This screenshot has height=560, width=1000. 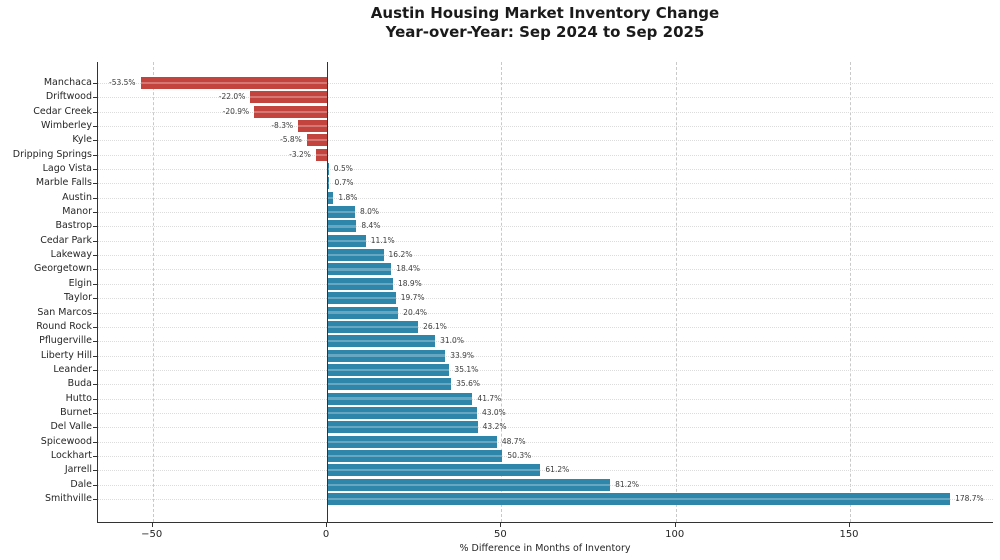 I want to click on bar-highlight-jarrell, so click(x=434, y=470).